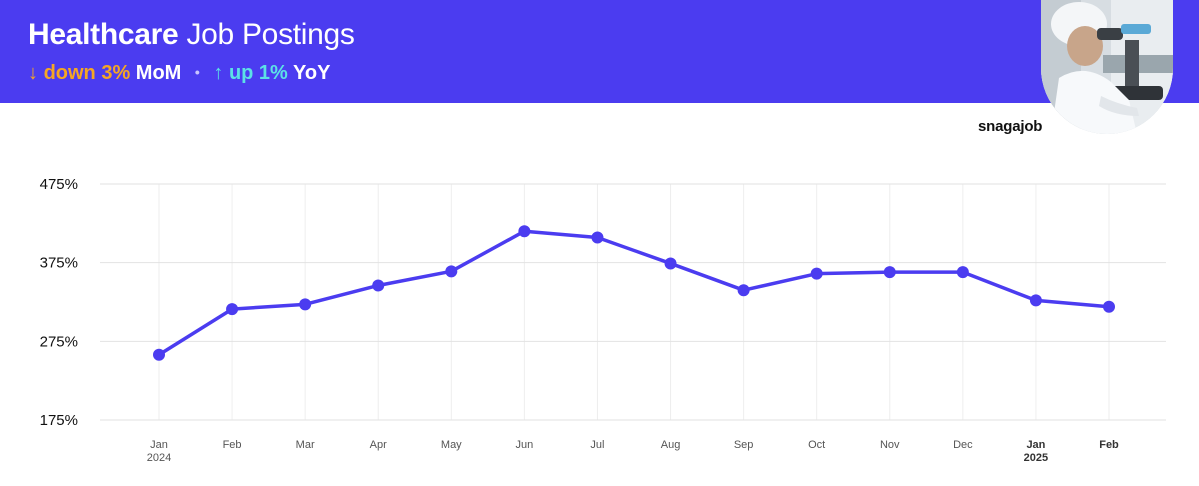 Image resolution: width=1199 pixels, height=486 pixels. I want to click on yoy-change: up 1%, so click(258, 73).